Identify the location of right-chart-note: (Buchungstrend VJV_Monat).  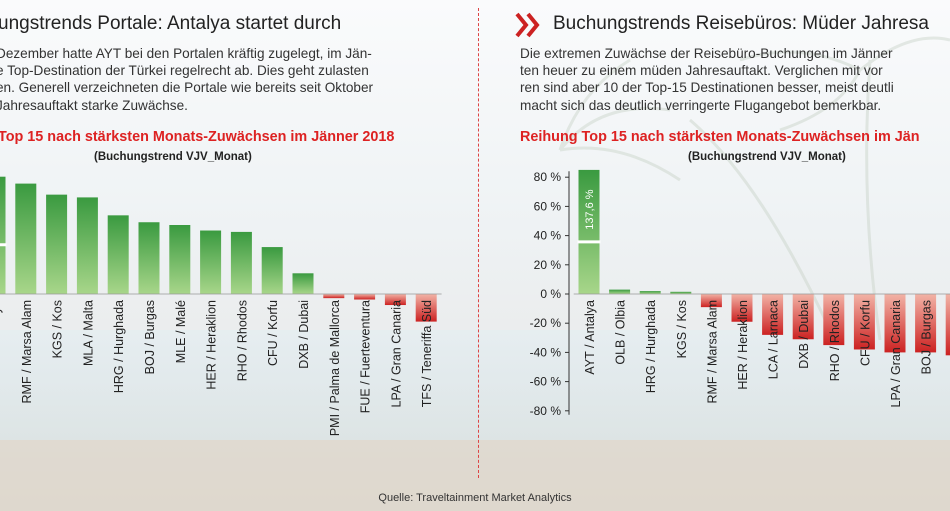
(767, 157).